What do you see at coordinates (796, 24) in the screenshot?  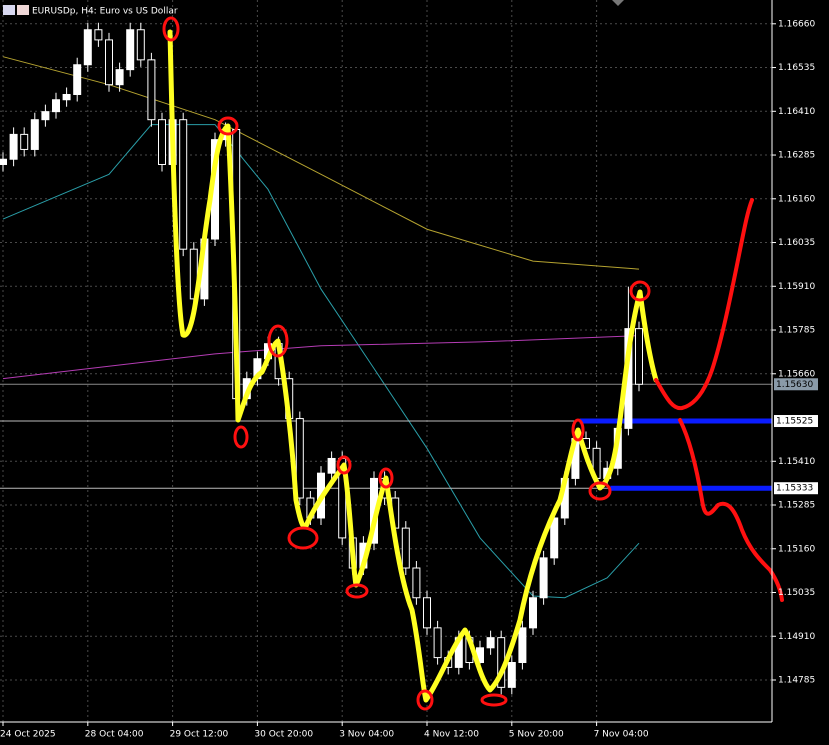 I see `y-tick-label: 1.16660` at bounding box center [796, 24].